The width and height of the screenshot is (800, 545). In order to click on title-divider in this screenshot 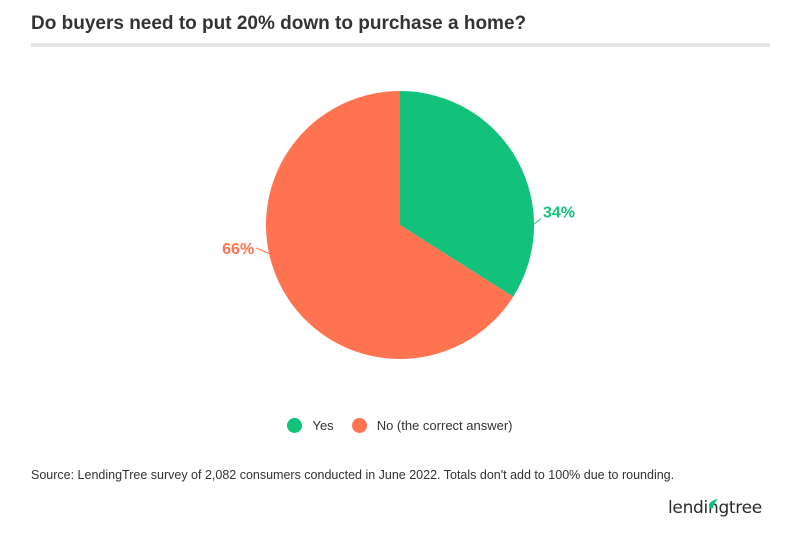, I will do `click(400, 45)`.